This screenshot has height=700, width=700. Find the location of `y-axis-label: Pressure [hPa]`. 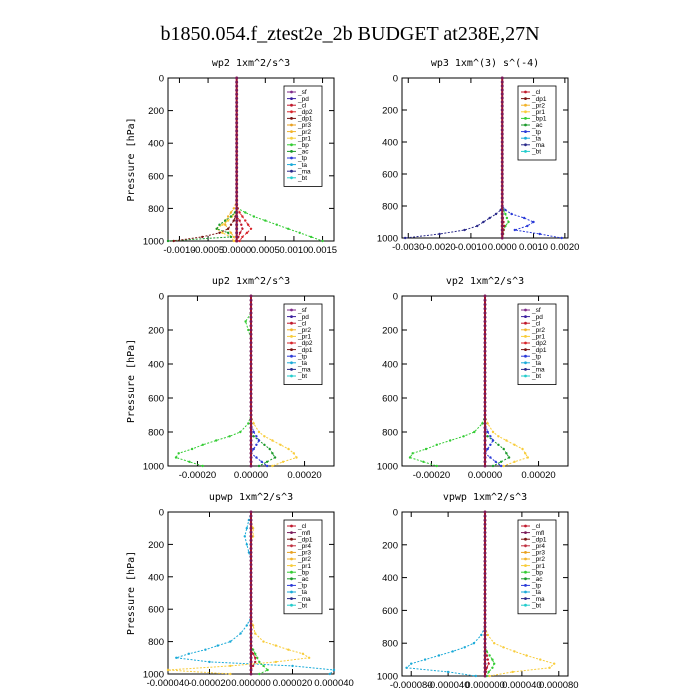

y-axis-label: Pressure [hPa] is located at coordinates (131, 593).